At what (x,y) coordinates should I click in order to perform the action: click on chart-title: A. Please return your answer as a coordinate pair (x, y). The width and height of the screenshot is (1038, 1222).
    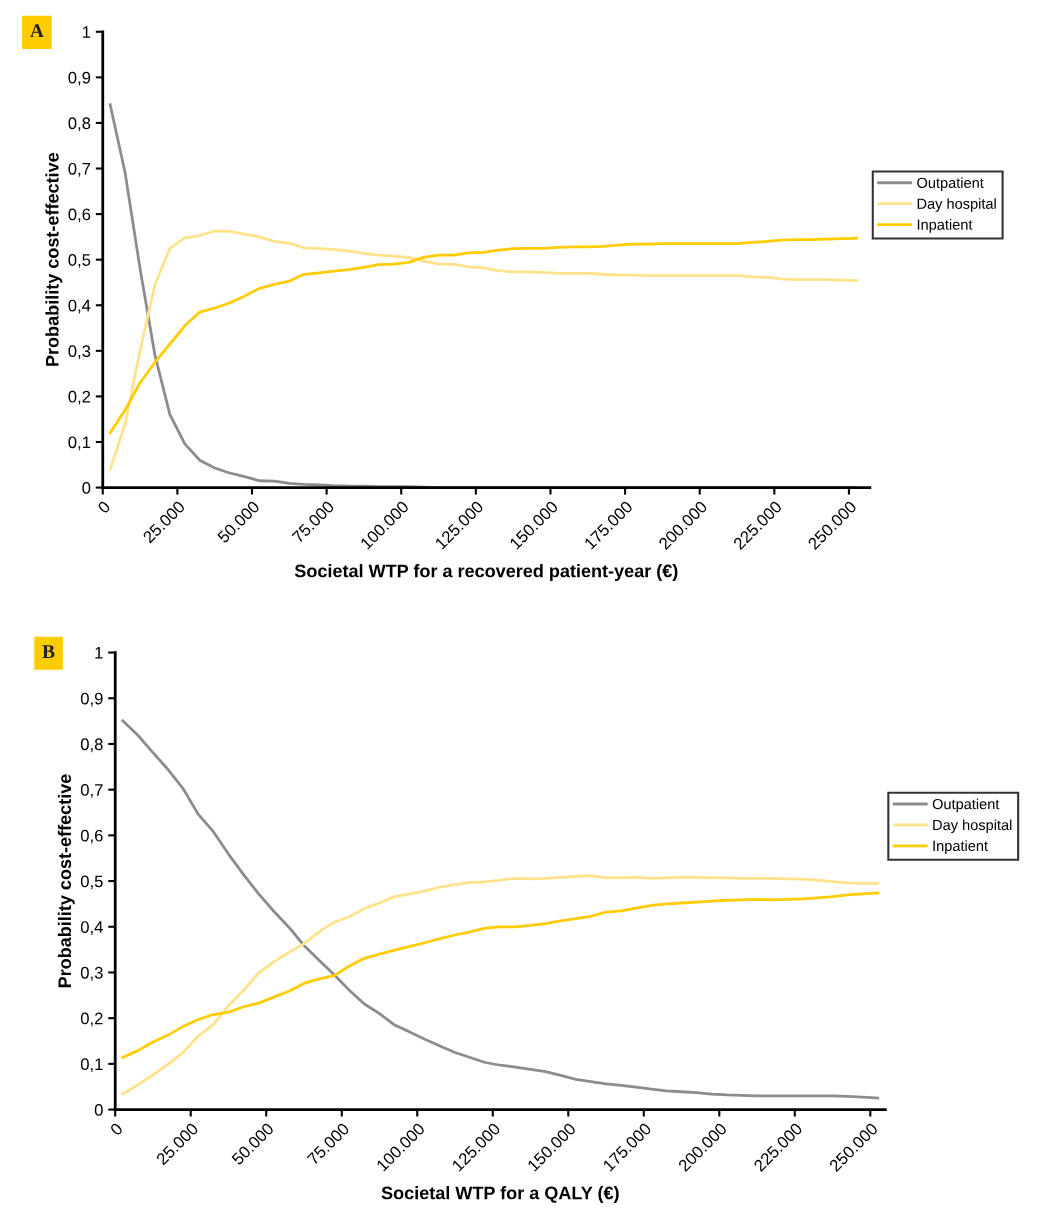
    Looking at the image, I should click on (37, 31).